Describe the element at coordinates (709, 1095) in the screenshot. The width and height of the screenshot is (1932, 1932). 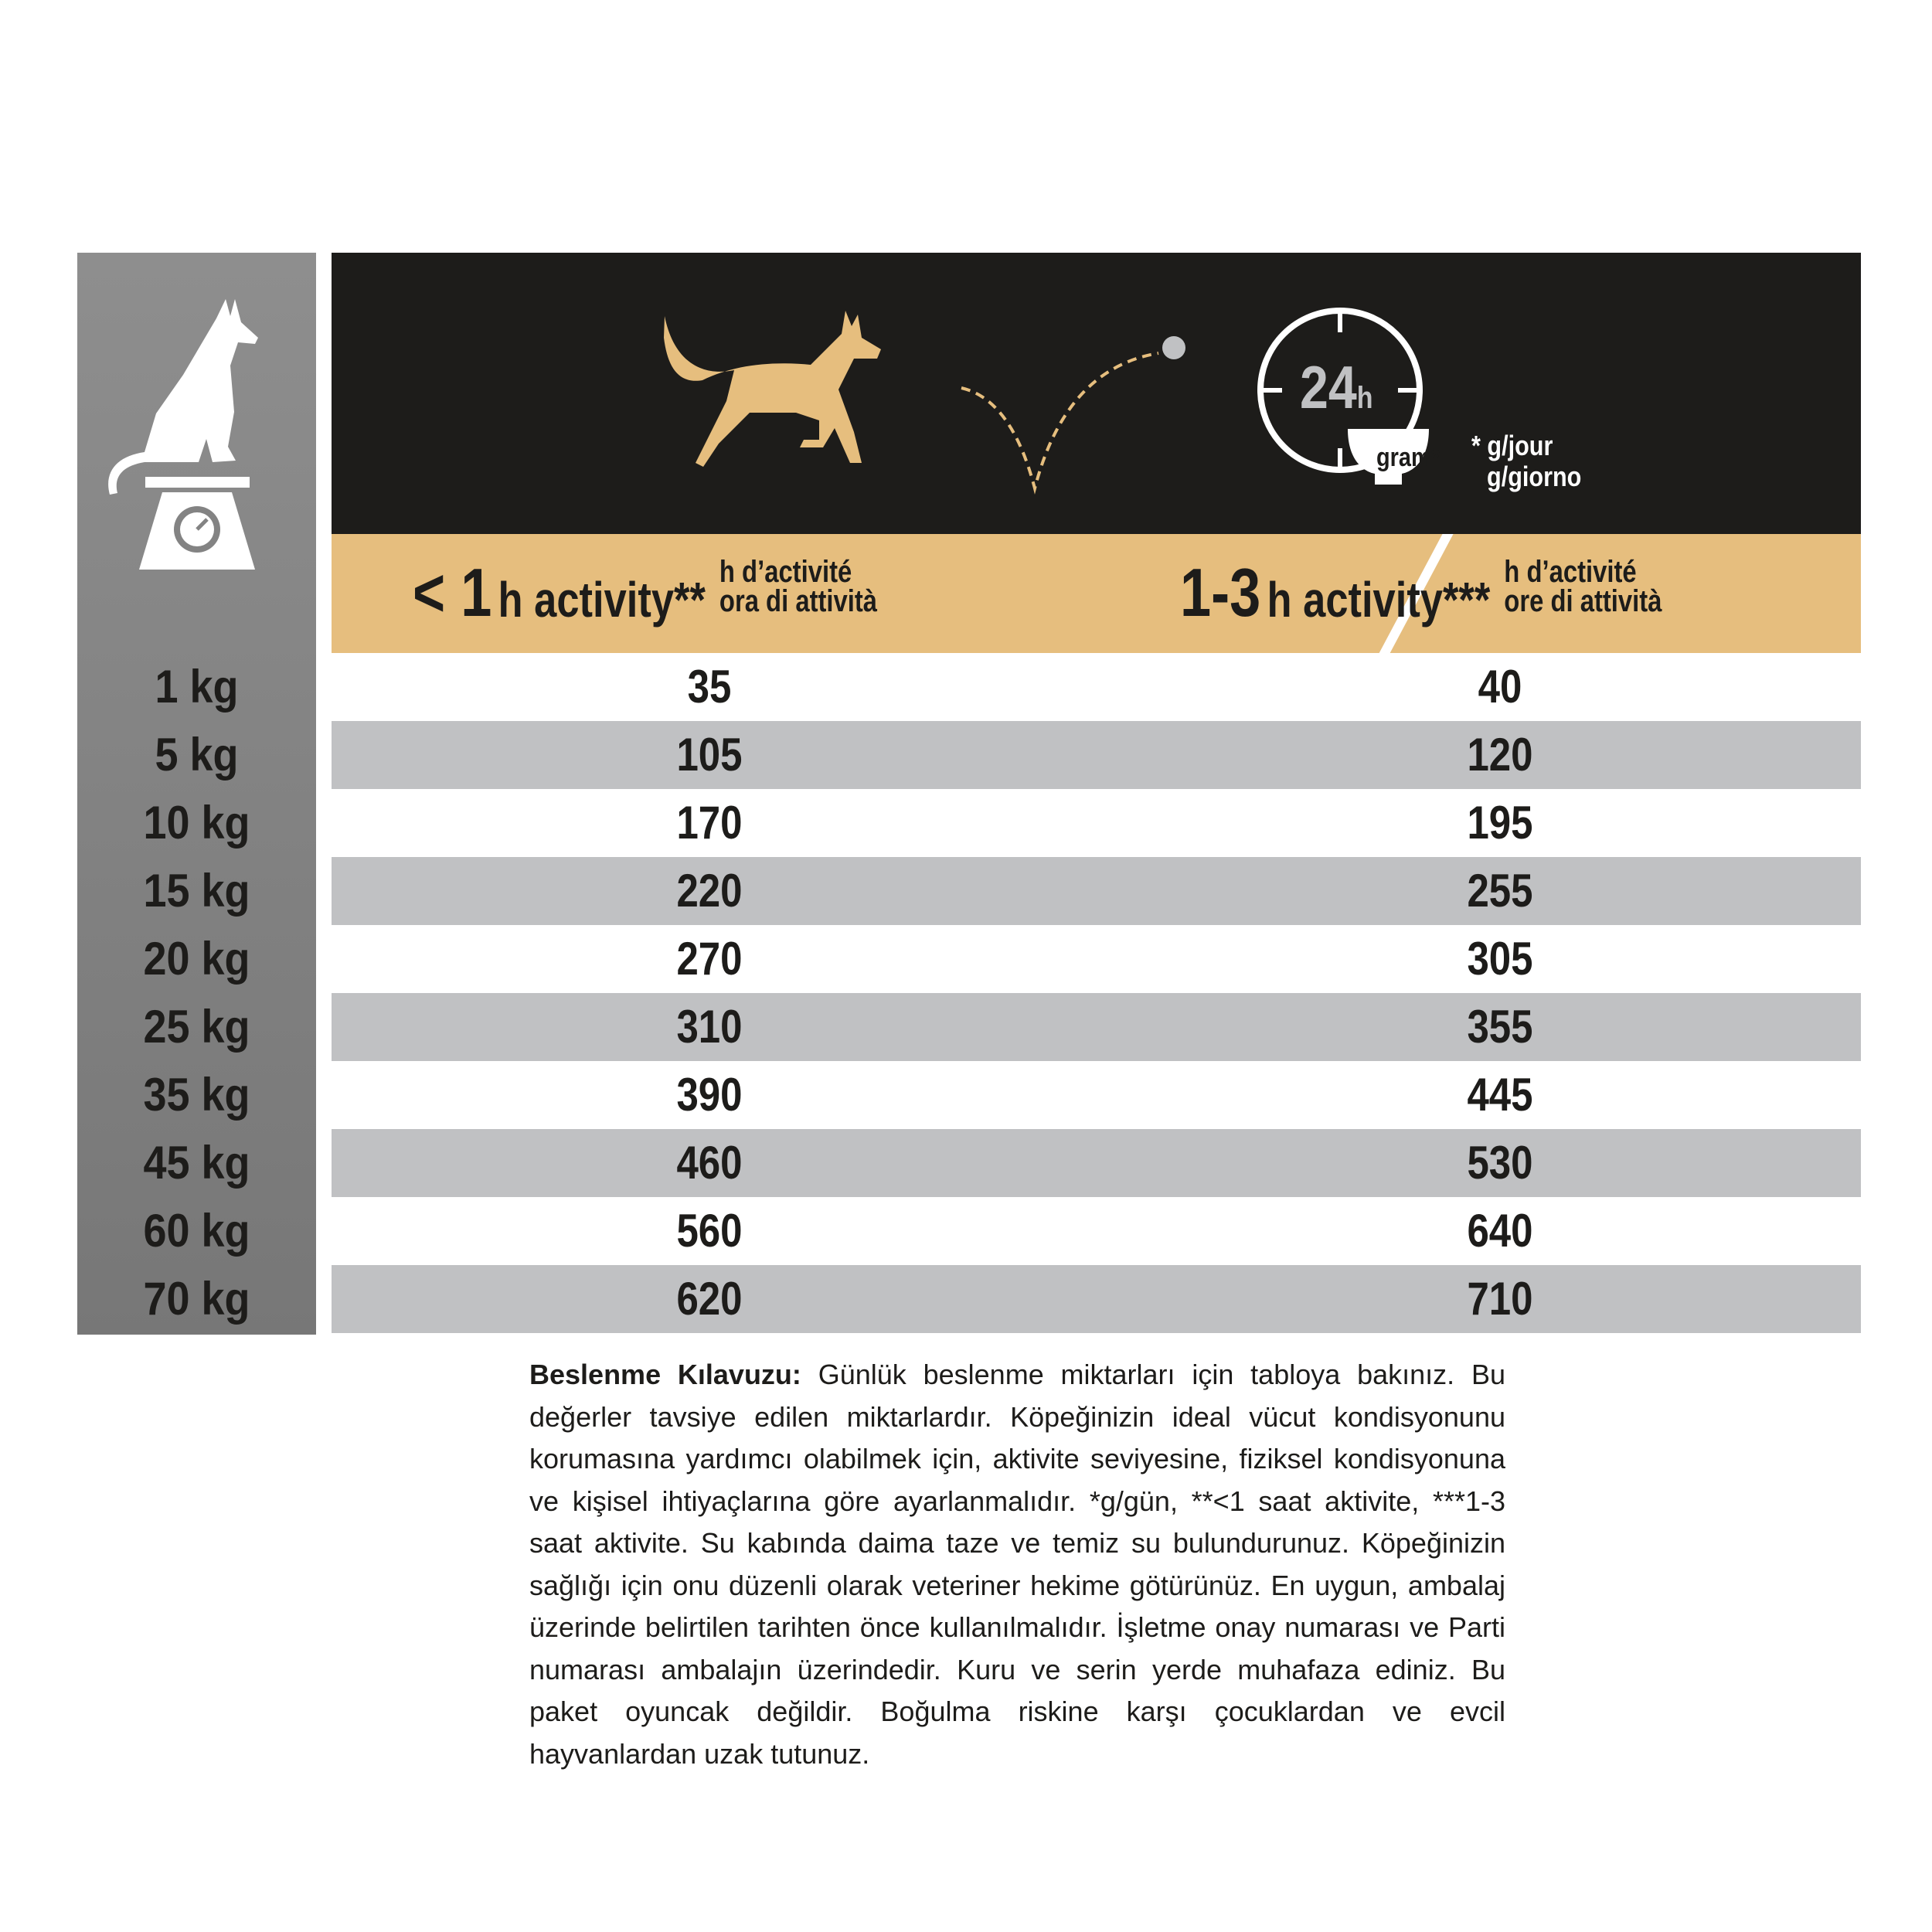
I see `amount-low: 390` at that location.